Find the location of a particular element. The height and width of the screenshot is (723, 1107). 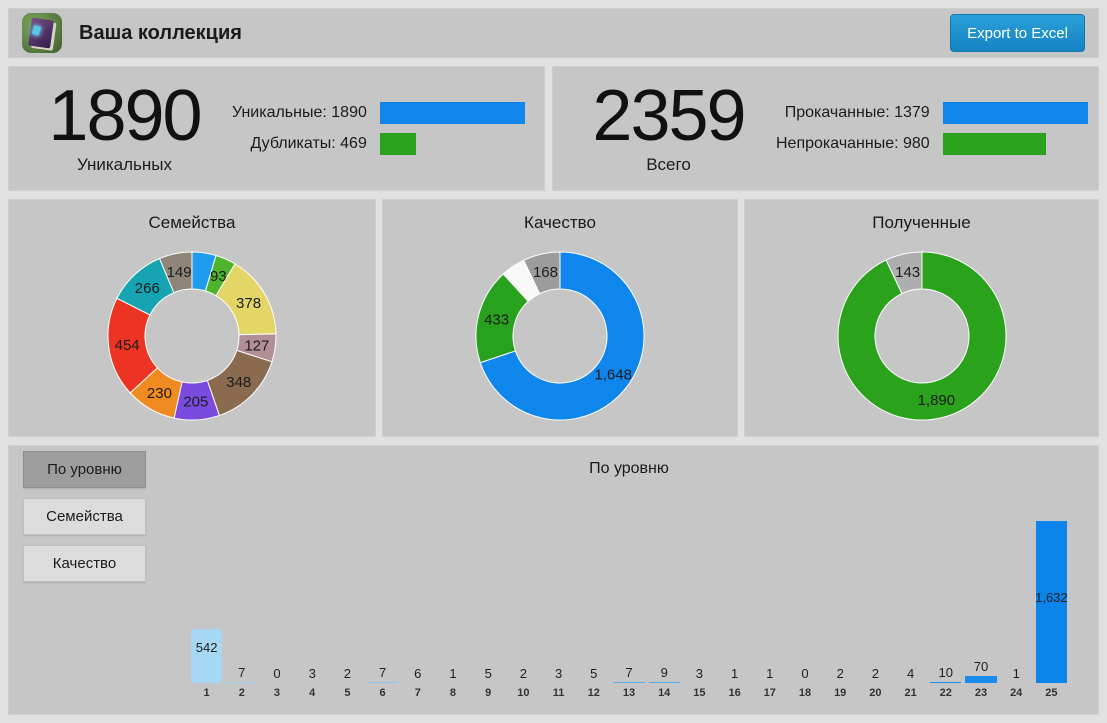

unique-stat-rows: Уникальные: 1890 Дубликаты: 469 is located at coordinates (378, 128).